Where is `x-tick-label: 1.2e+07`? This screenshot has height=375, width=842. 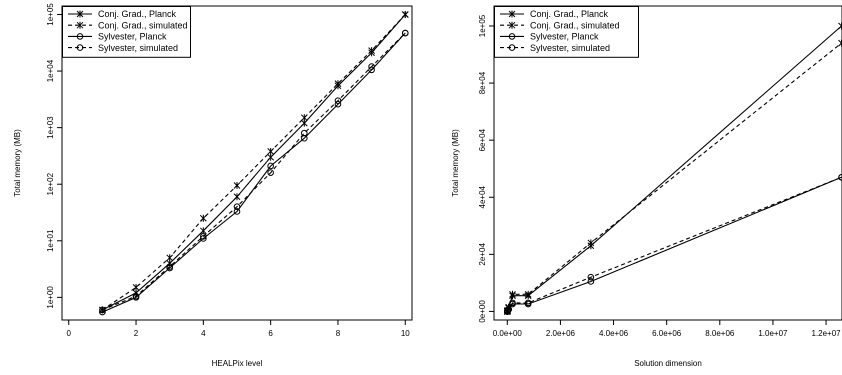
x-tick-label: 1.2e+07 is located at coordinates (826, 333).